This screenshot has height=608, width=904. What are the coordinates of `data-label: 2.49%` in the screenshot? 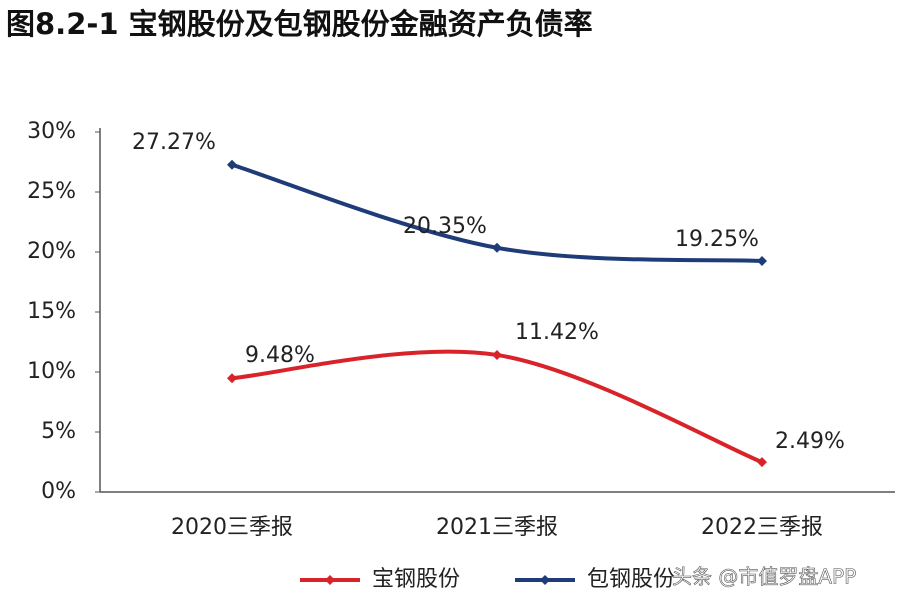 It's located at (810, 441).